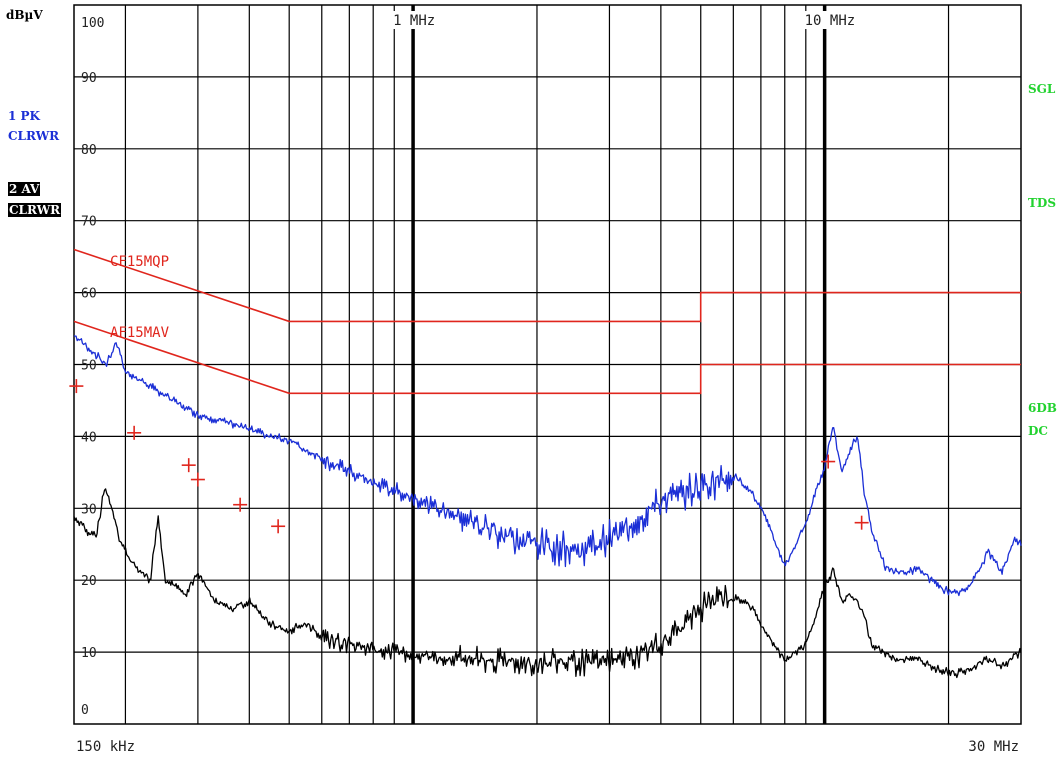 Image resolution: width=1064 pixels, height=758 pixels. Describe the element at coordinates (1042, 89) in the screenshot. I see `status-sgl: SGL` at that location.